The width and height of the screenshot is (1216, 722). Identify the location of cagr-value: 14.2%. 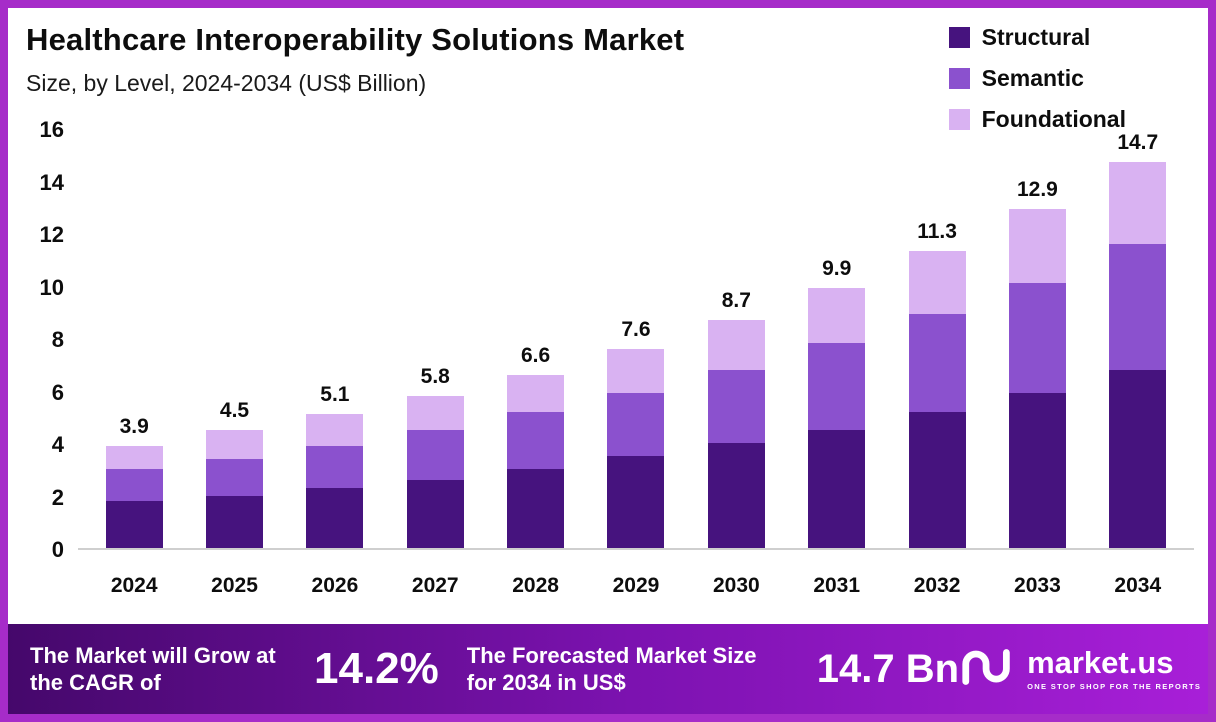
(376, 668).